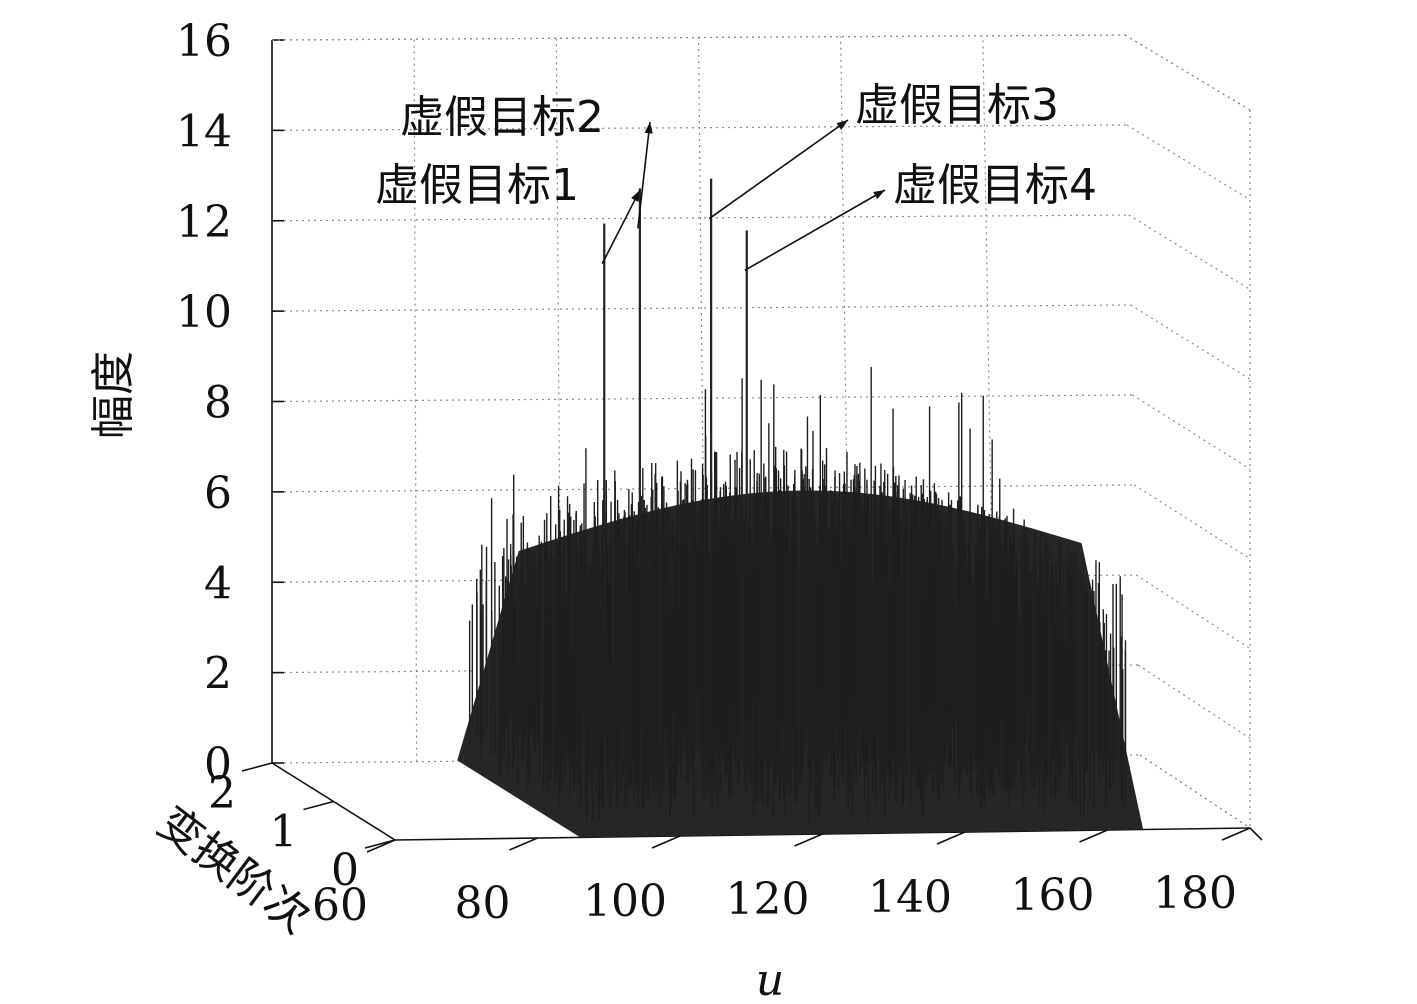 The height and width of the screenshot is (1004, 1417). I want to click on u-tick-label: 140, so click(910, 897).